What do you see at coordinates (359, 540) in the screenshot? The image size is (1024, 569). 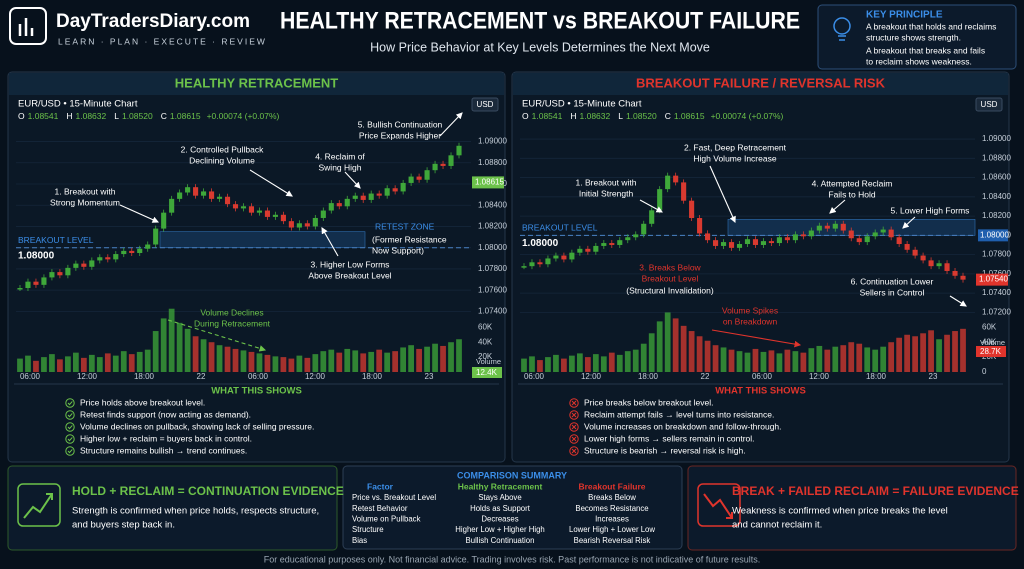 I see `summary-cell: Bias` at bounding box center [359, 540].